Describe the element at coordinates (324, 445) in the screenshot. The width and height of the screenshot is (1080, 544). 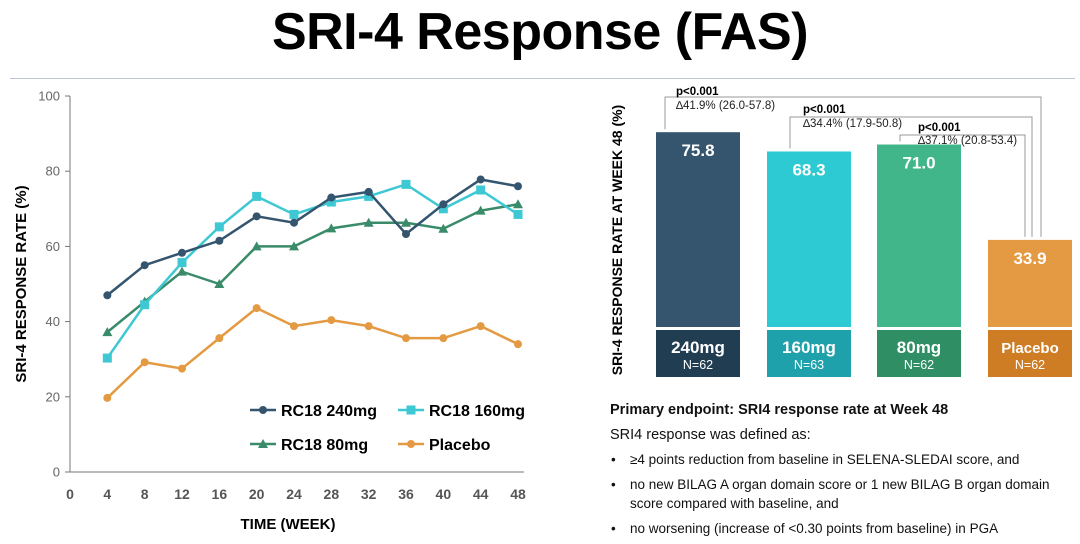
I see `legend-label: RC18 80mg` at that location.